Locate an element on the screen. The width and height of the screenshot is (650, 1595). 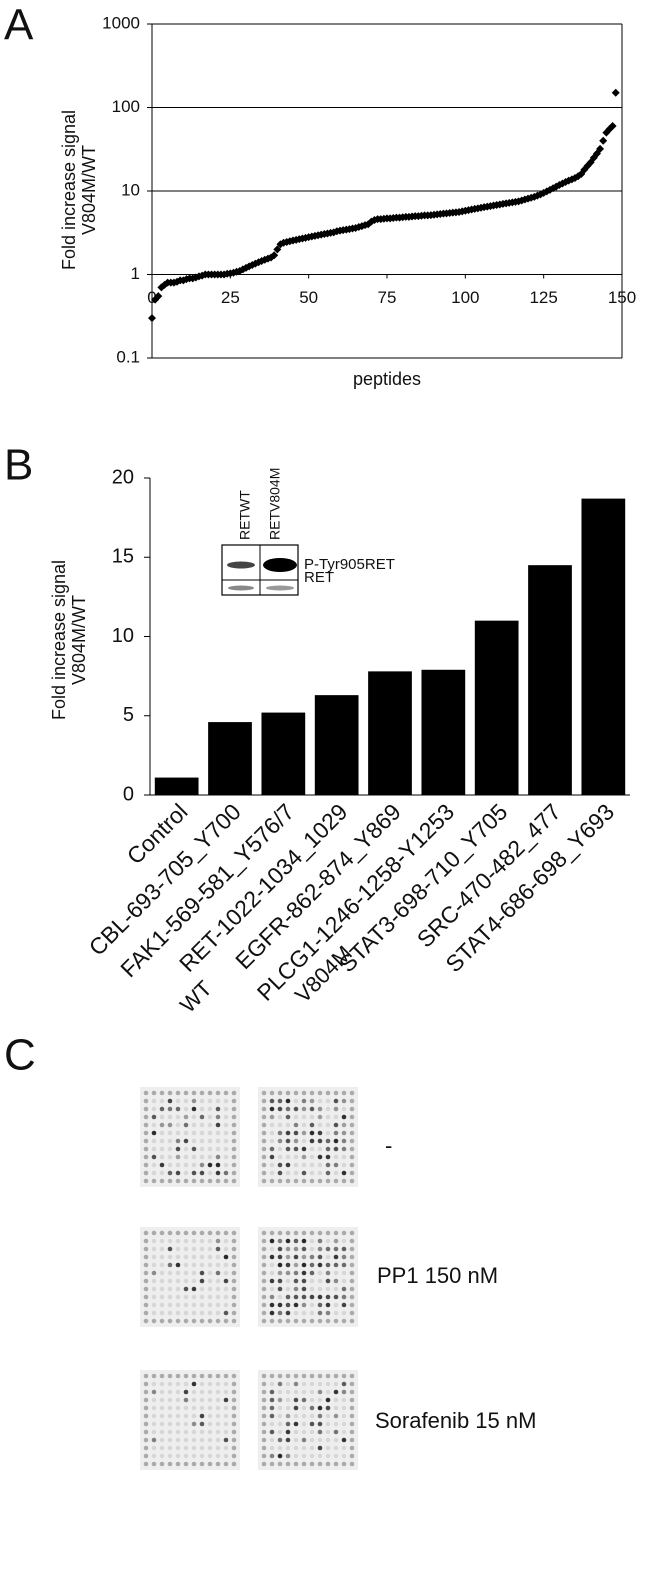
x-tick-label: 25 is located at coordinates (230, 297).